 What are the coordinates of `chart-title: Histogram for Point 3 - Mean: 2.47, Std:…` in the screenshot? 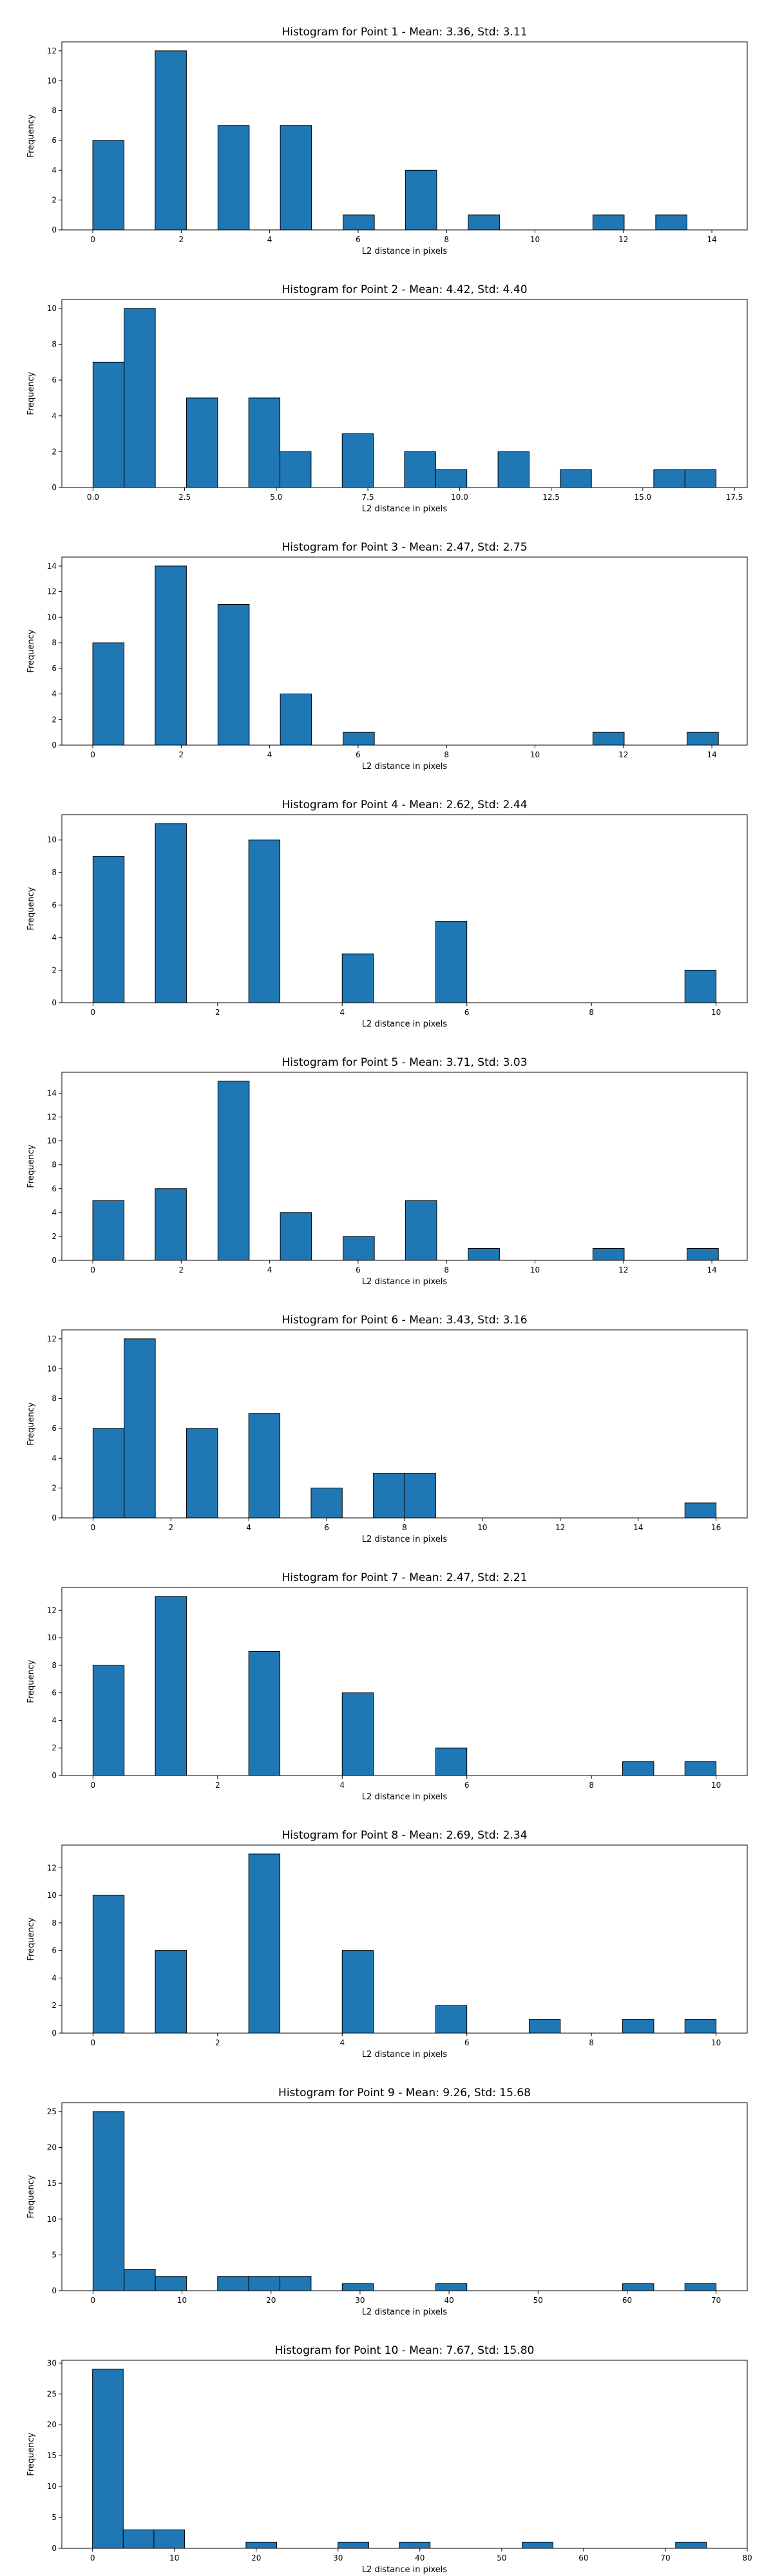 It's located at (404, 547).